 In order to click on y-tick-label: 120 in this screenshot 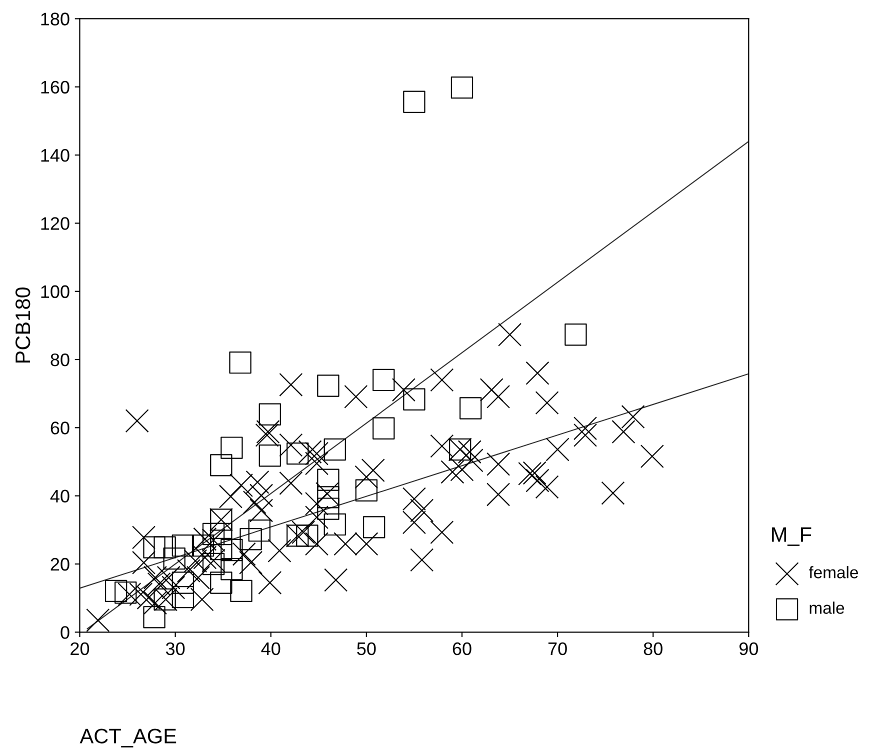, I will do `click(55, 223)`.